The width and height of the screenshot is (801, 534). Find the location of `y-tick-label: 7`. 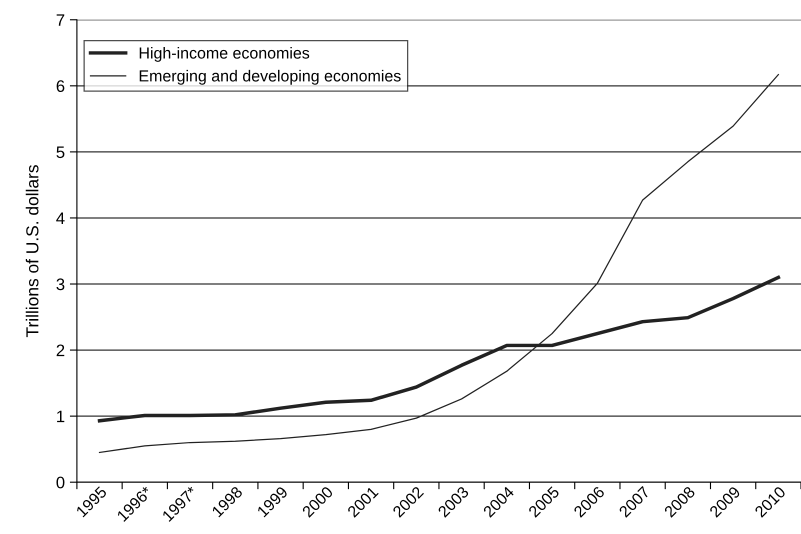

y-tick-label: 7 is located at coordinates (60, 20).